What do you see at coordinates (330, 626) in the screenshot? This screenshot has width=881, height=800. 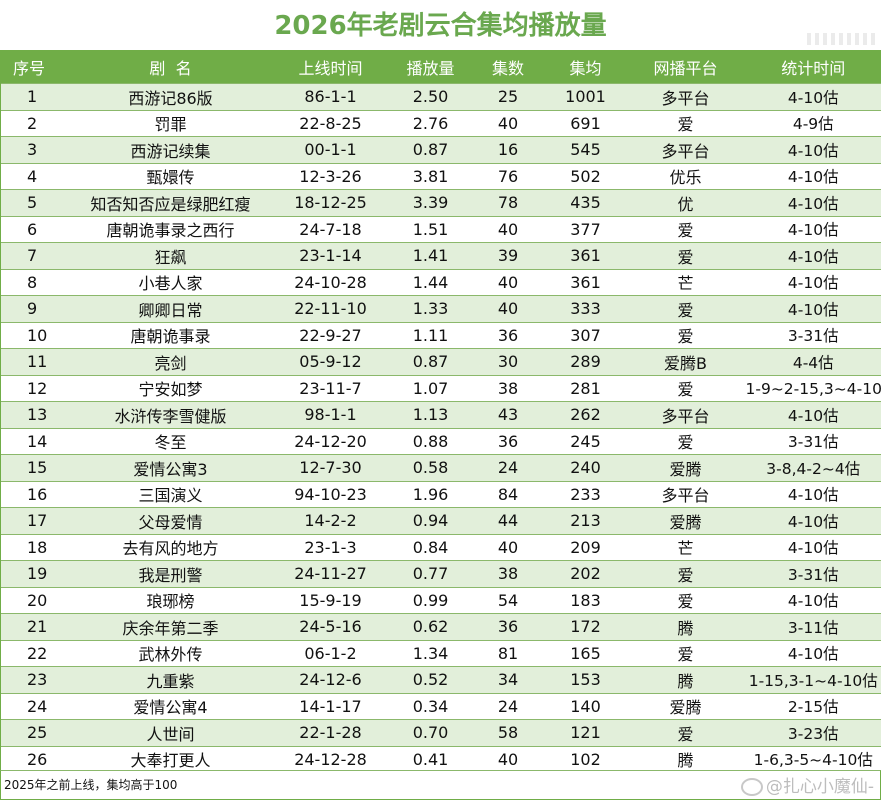 I see `cell-release-date: 24-5-16` at bounding box center [330, 626].